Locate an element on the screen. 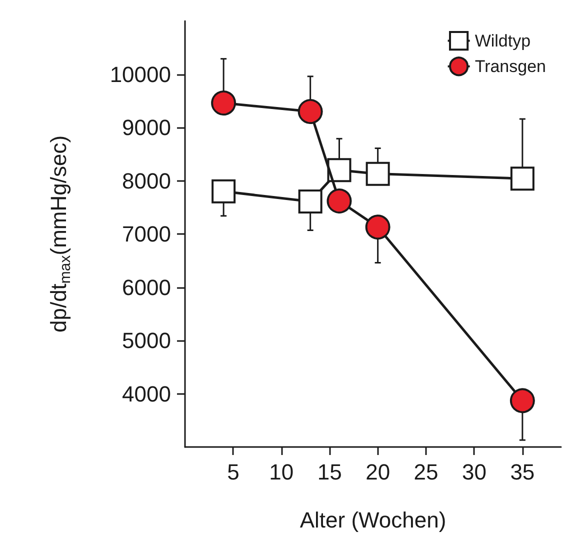 The height and width of the screenshot is (550, 571). legend-label: Wildtyp is located at coordinates (502, 40).